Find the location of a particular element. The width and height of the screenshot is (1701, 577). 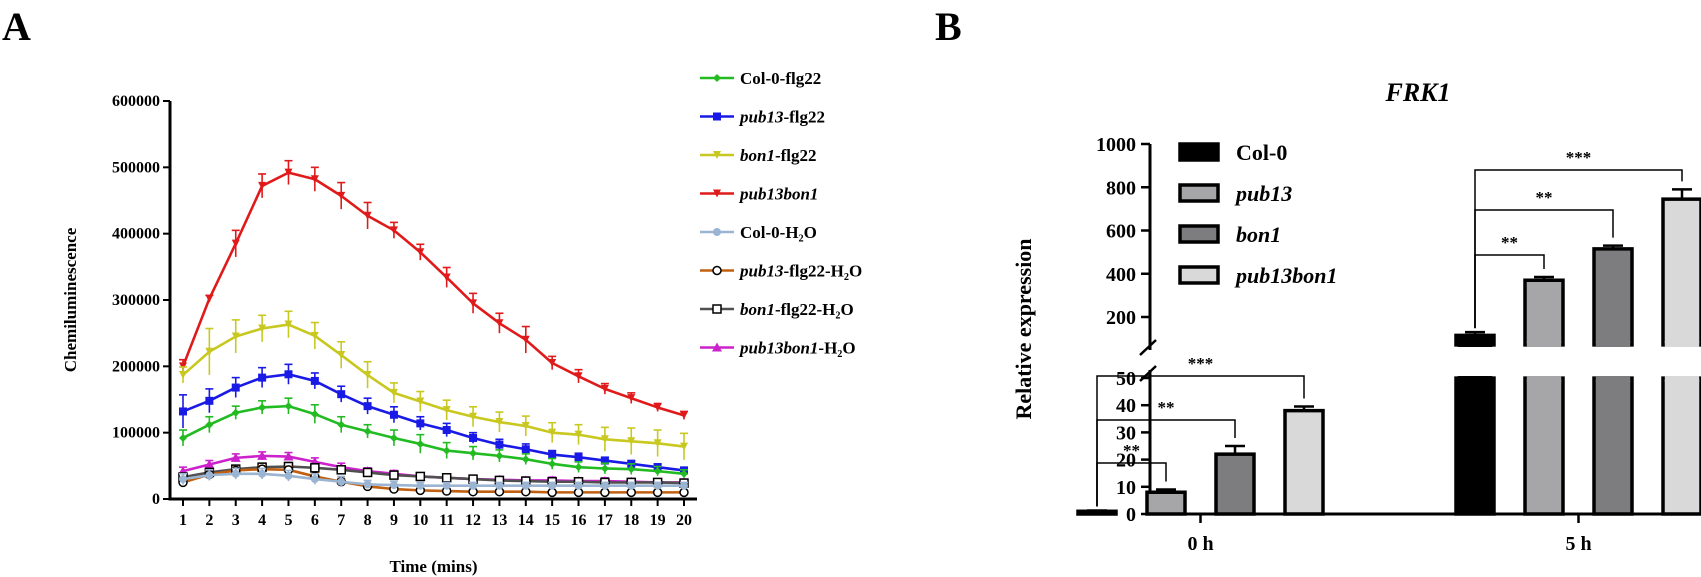

x-tick-label: 2 is located at coordinates (209, 520).